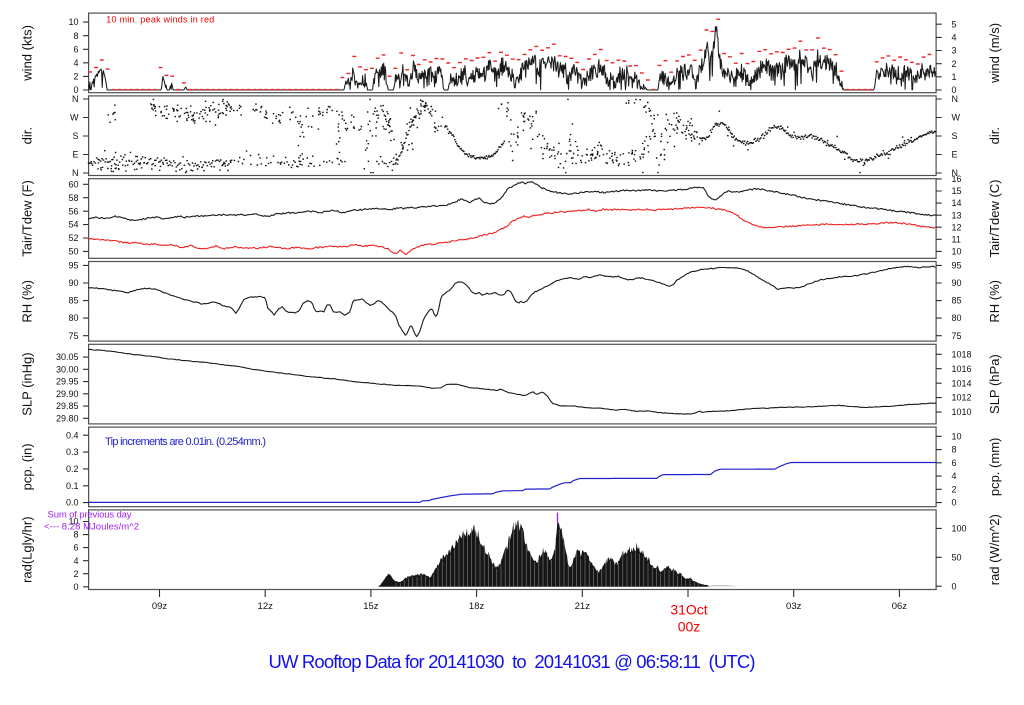  Describe the element at coordinates (954, 77) in the screenshot. I see `svg-text: 1` at that location.